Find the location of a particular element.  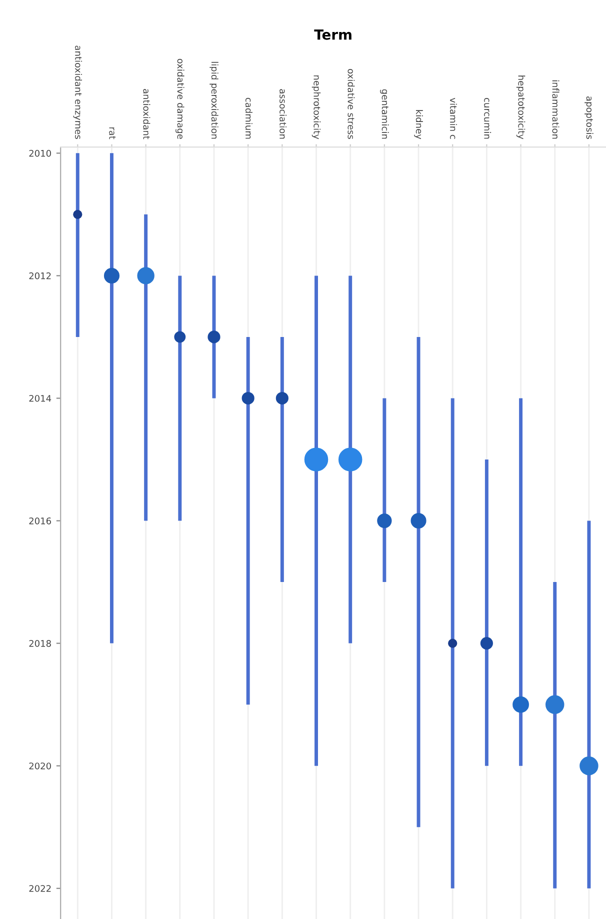

x-tick-label: nephrotoxicity is located at coordinates (316, 107).